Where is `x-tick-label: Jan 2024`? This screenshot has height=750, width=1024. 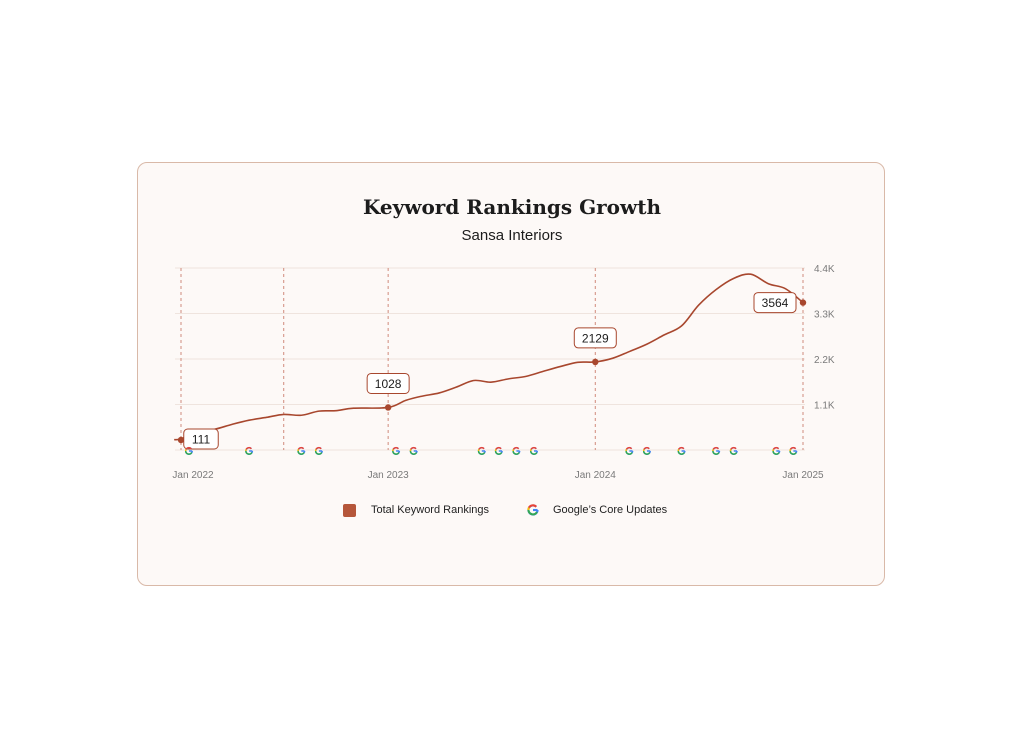 x-tick-label: Jan 2024 is located at coordinates (596, 475).